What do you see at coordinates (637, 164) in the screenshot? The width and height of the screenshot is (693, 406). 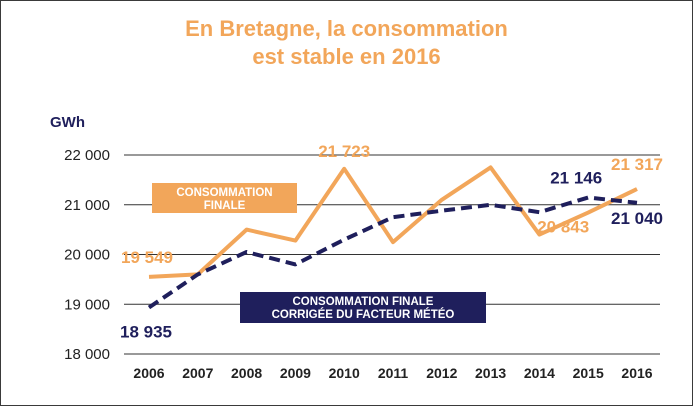 I see `data-label: 21 317` at bounding box center [637, 164].